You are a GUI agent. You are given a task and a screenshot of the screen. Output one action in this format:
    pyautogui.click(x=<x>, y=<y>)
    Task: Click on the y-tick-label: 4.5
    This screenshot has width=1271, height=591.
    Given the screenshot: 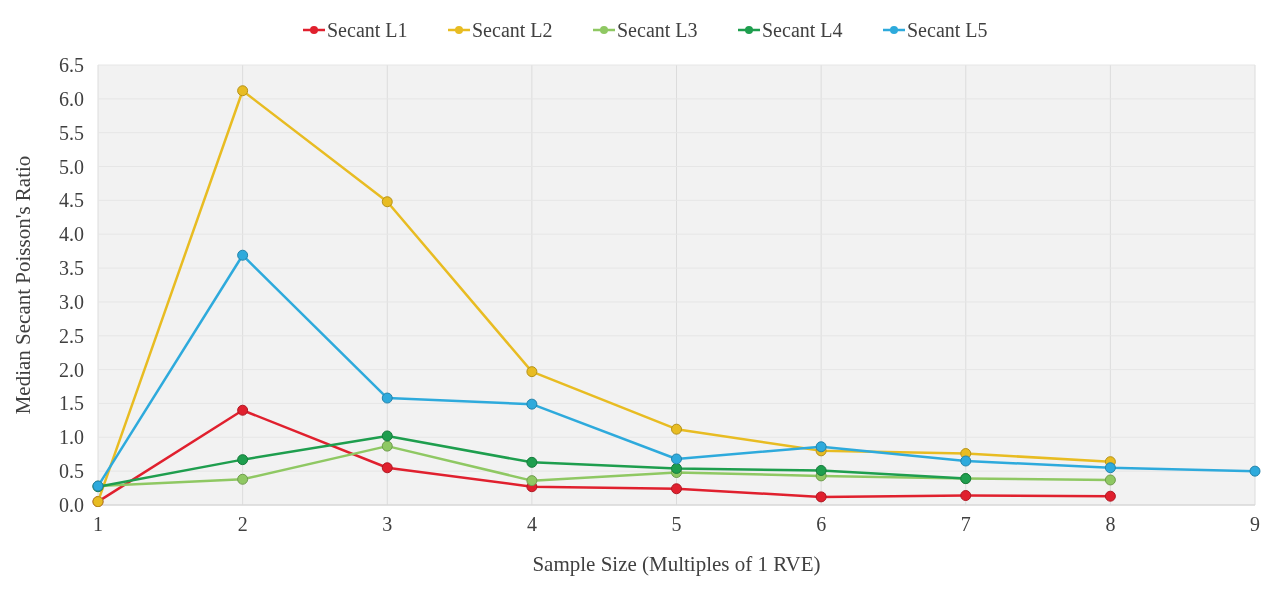 What is the action you would take?
    pyautogui.click(x=71, y=200)
    